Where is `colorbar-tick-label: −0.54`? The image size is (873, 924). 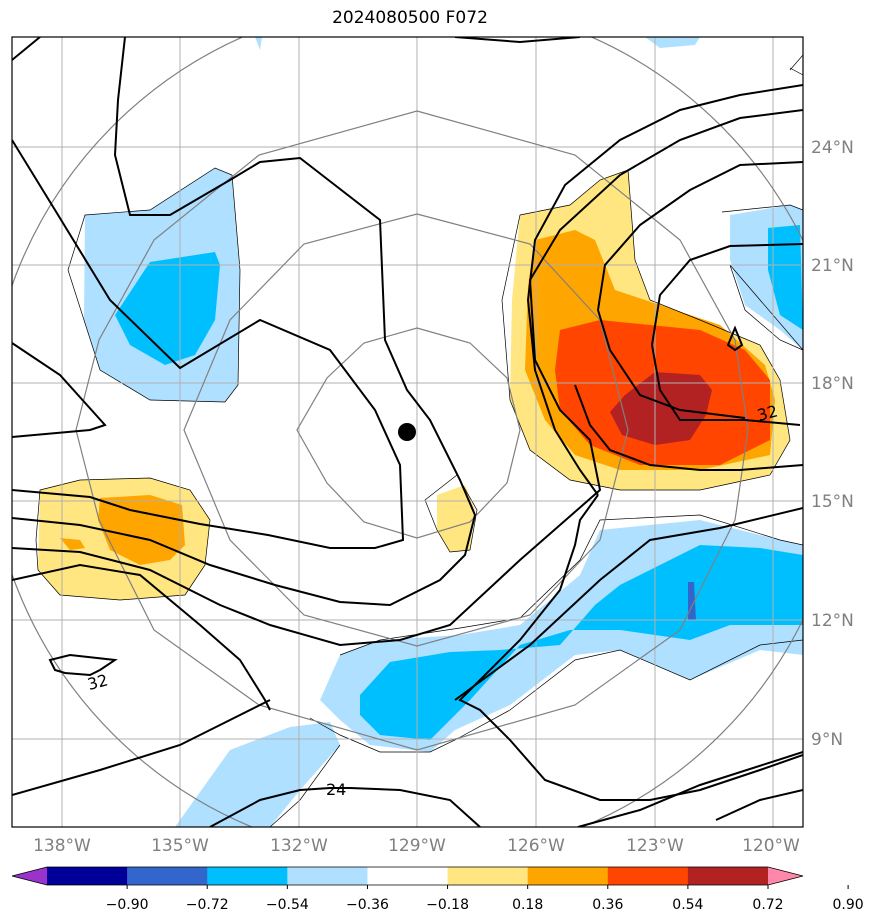 colorbar-tick-label: −0.54 is located at coordinates (287, 905).